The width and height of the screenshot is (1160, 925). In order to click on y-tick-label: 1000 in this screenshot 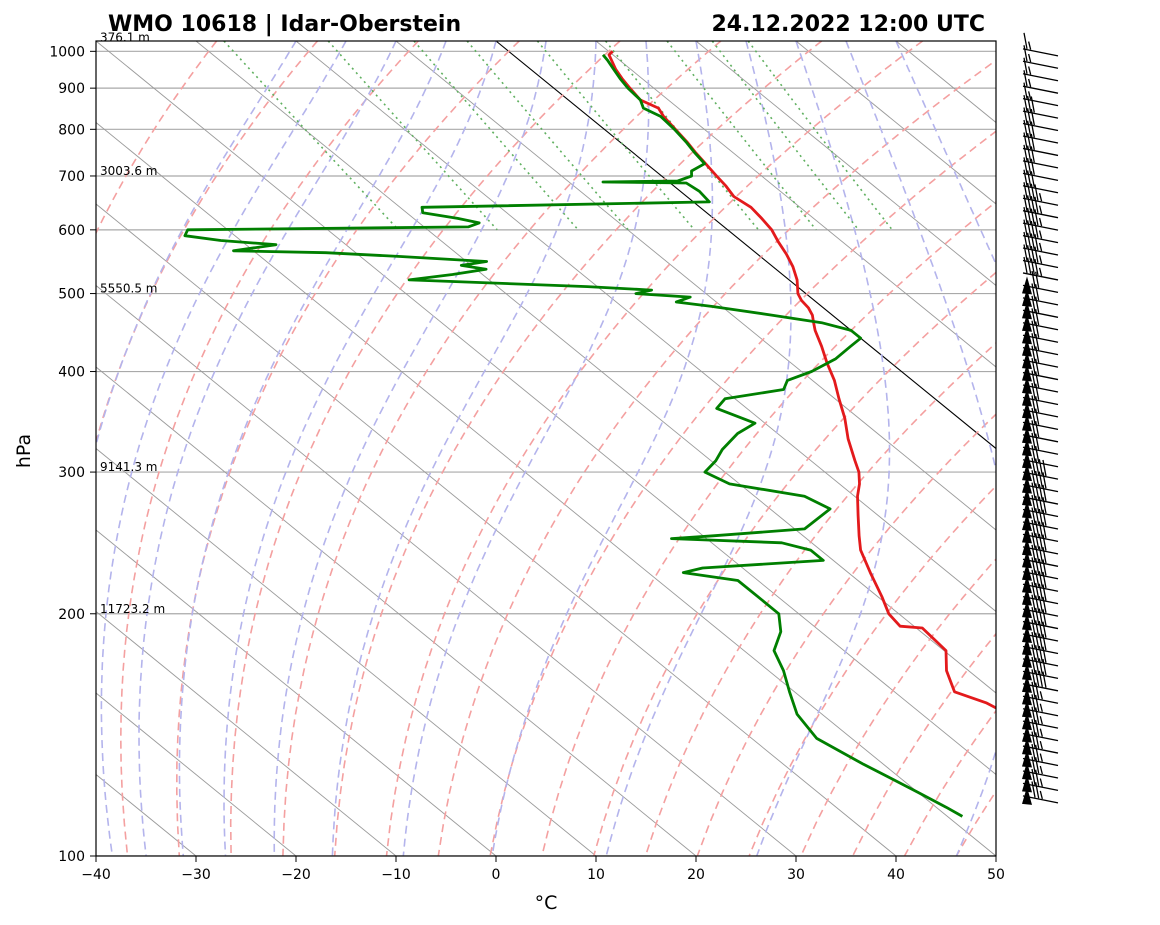, I will do `click(67, 52)`.